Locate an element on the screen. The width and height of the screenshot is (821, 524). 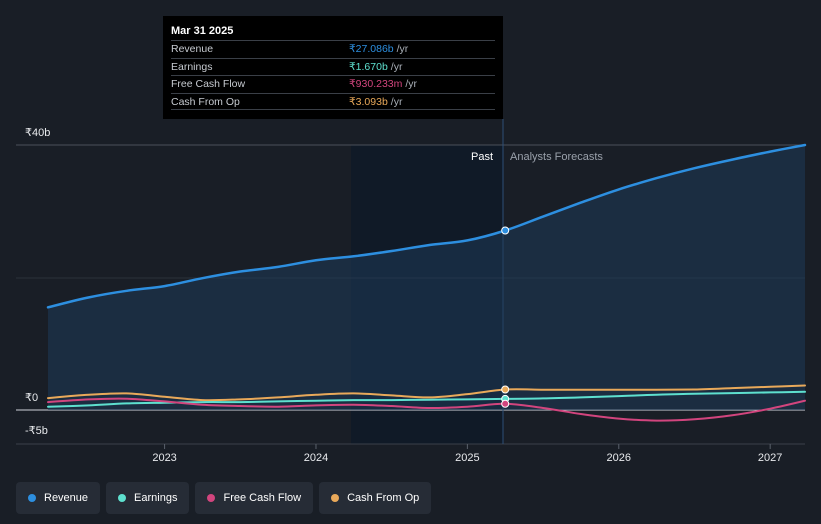
tooltip-row-fcf: Free Cash Flow ₹930.233m/yr is located at coordinates (333, 84).